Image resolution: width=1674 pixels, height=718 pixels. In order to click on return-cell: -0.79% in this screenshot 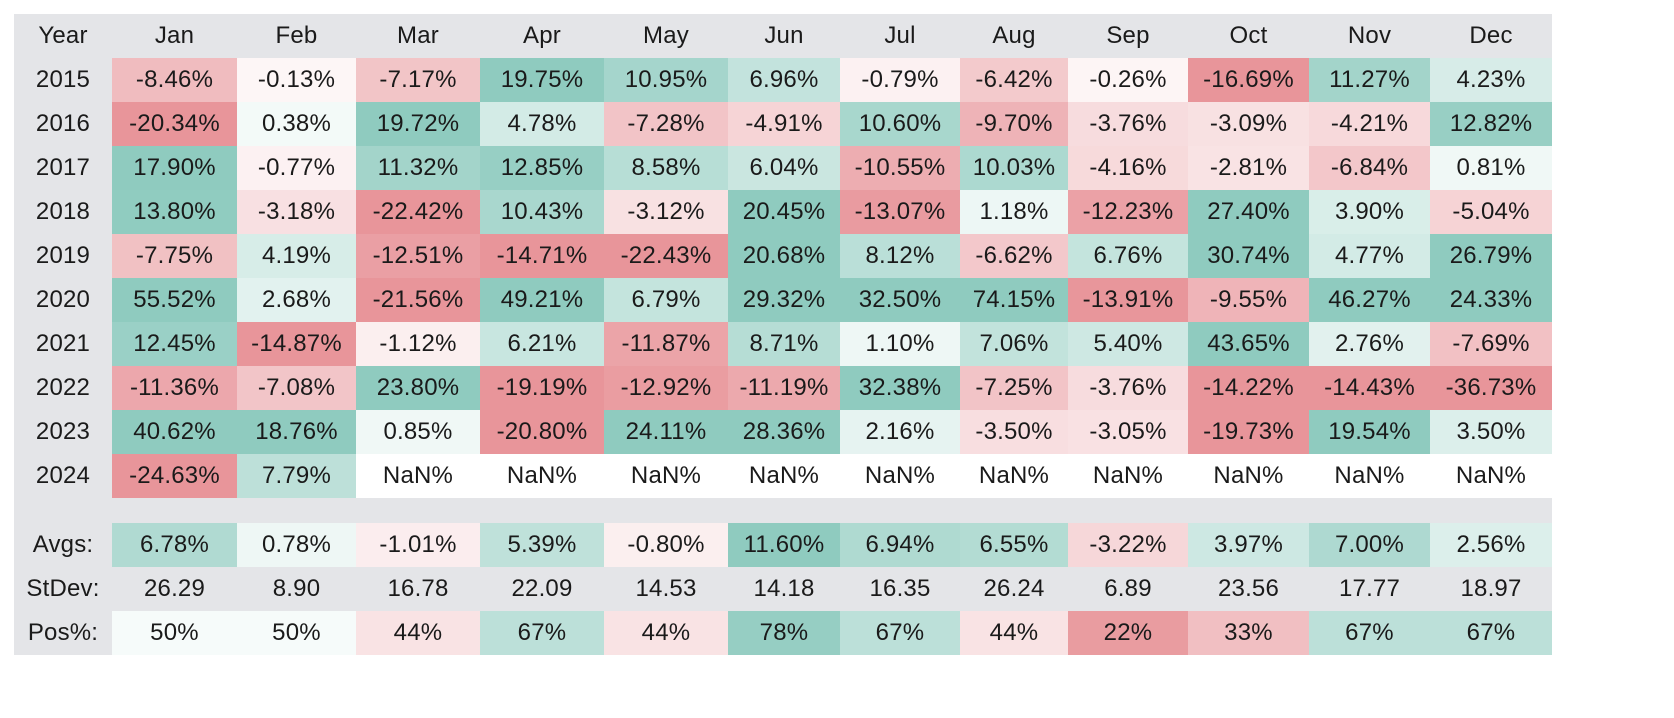, I will do `click(900, 80)`.